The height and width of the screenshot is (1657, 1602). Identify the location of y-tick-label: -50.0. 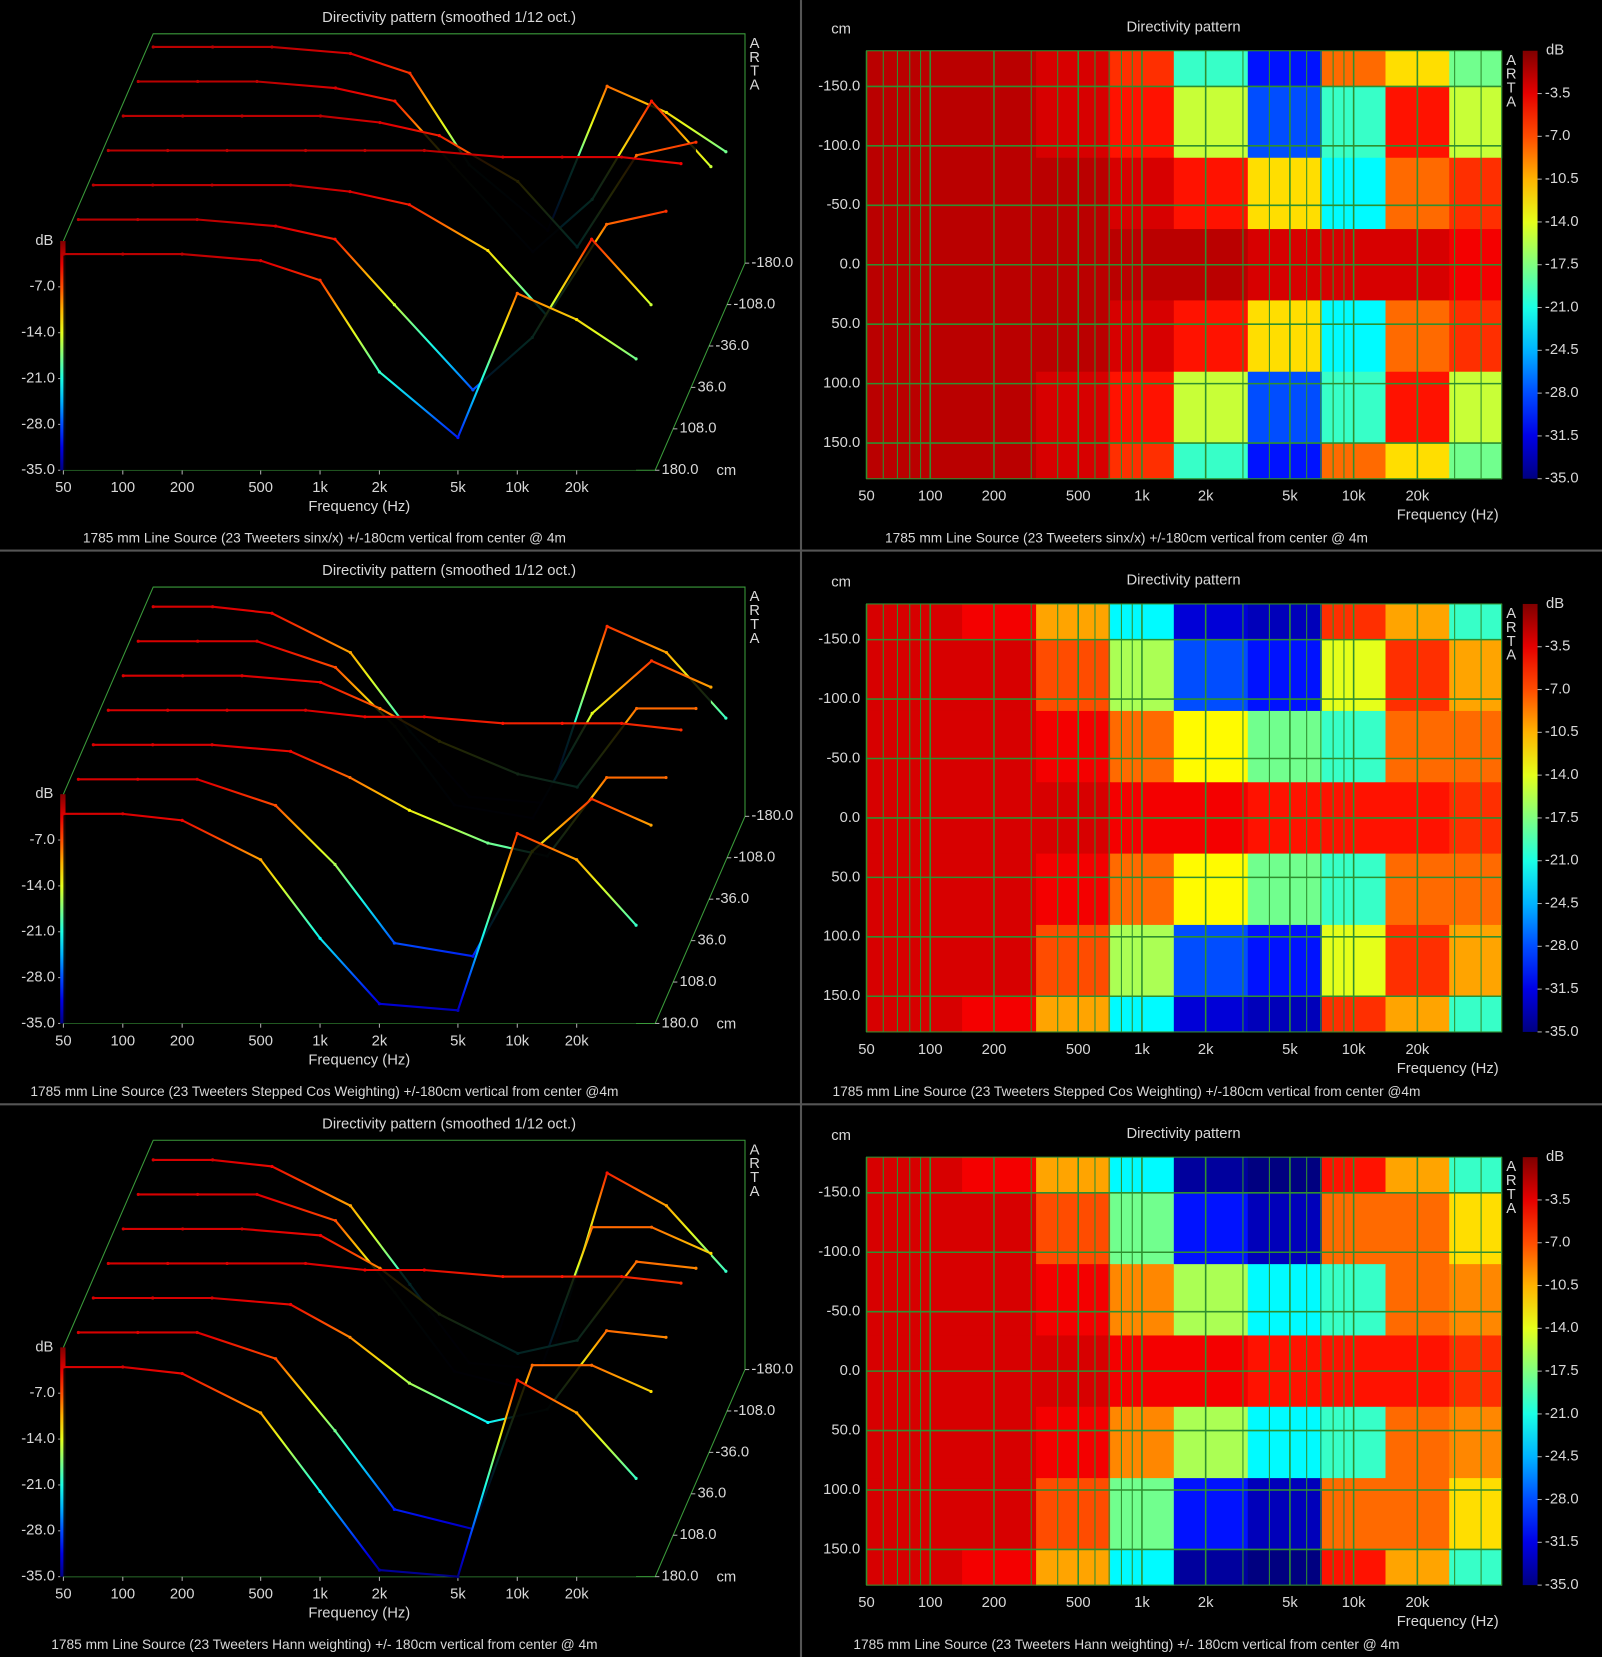
(843, 205).